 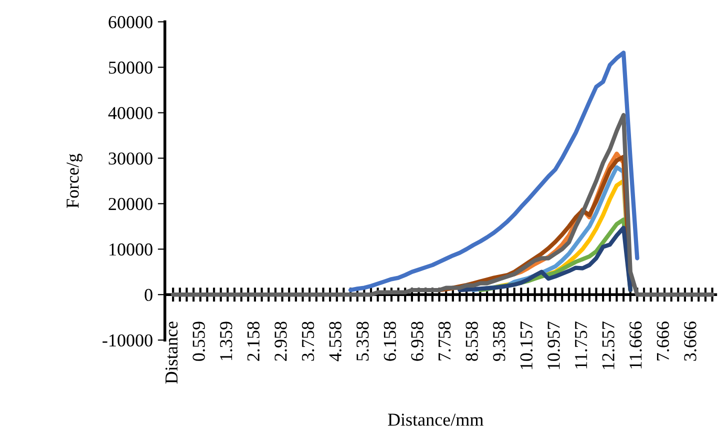 What do you see at coordinates (127, 340) in the screenshot?
I see `y-tick-label: -10000` at bounding box center [127, 340].